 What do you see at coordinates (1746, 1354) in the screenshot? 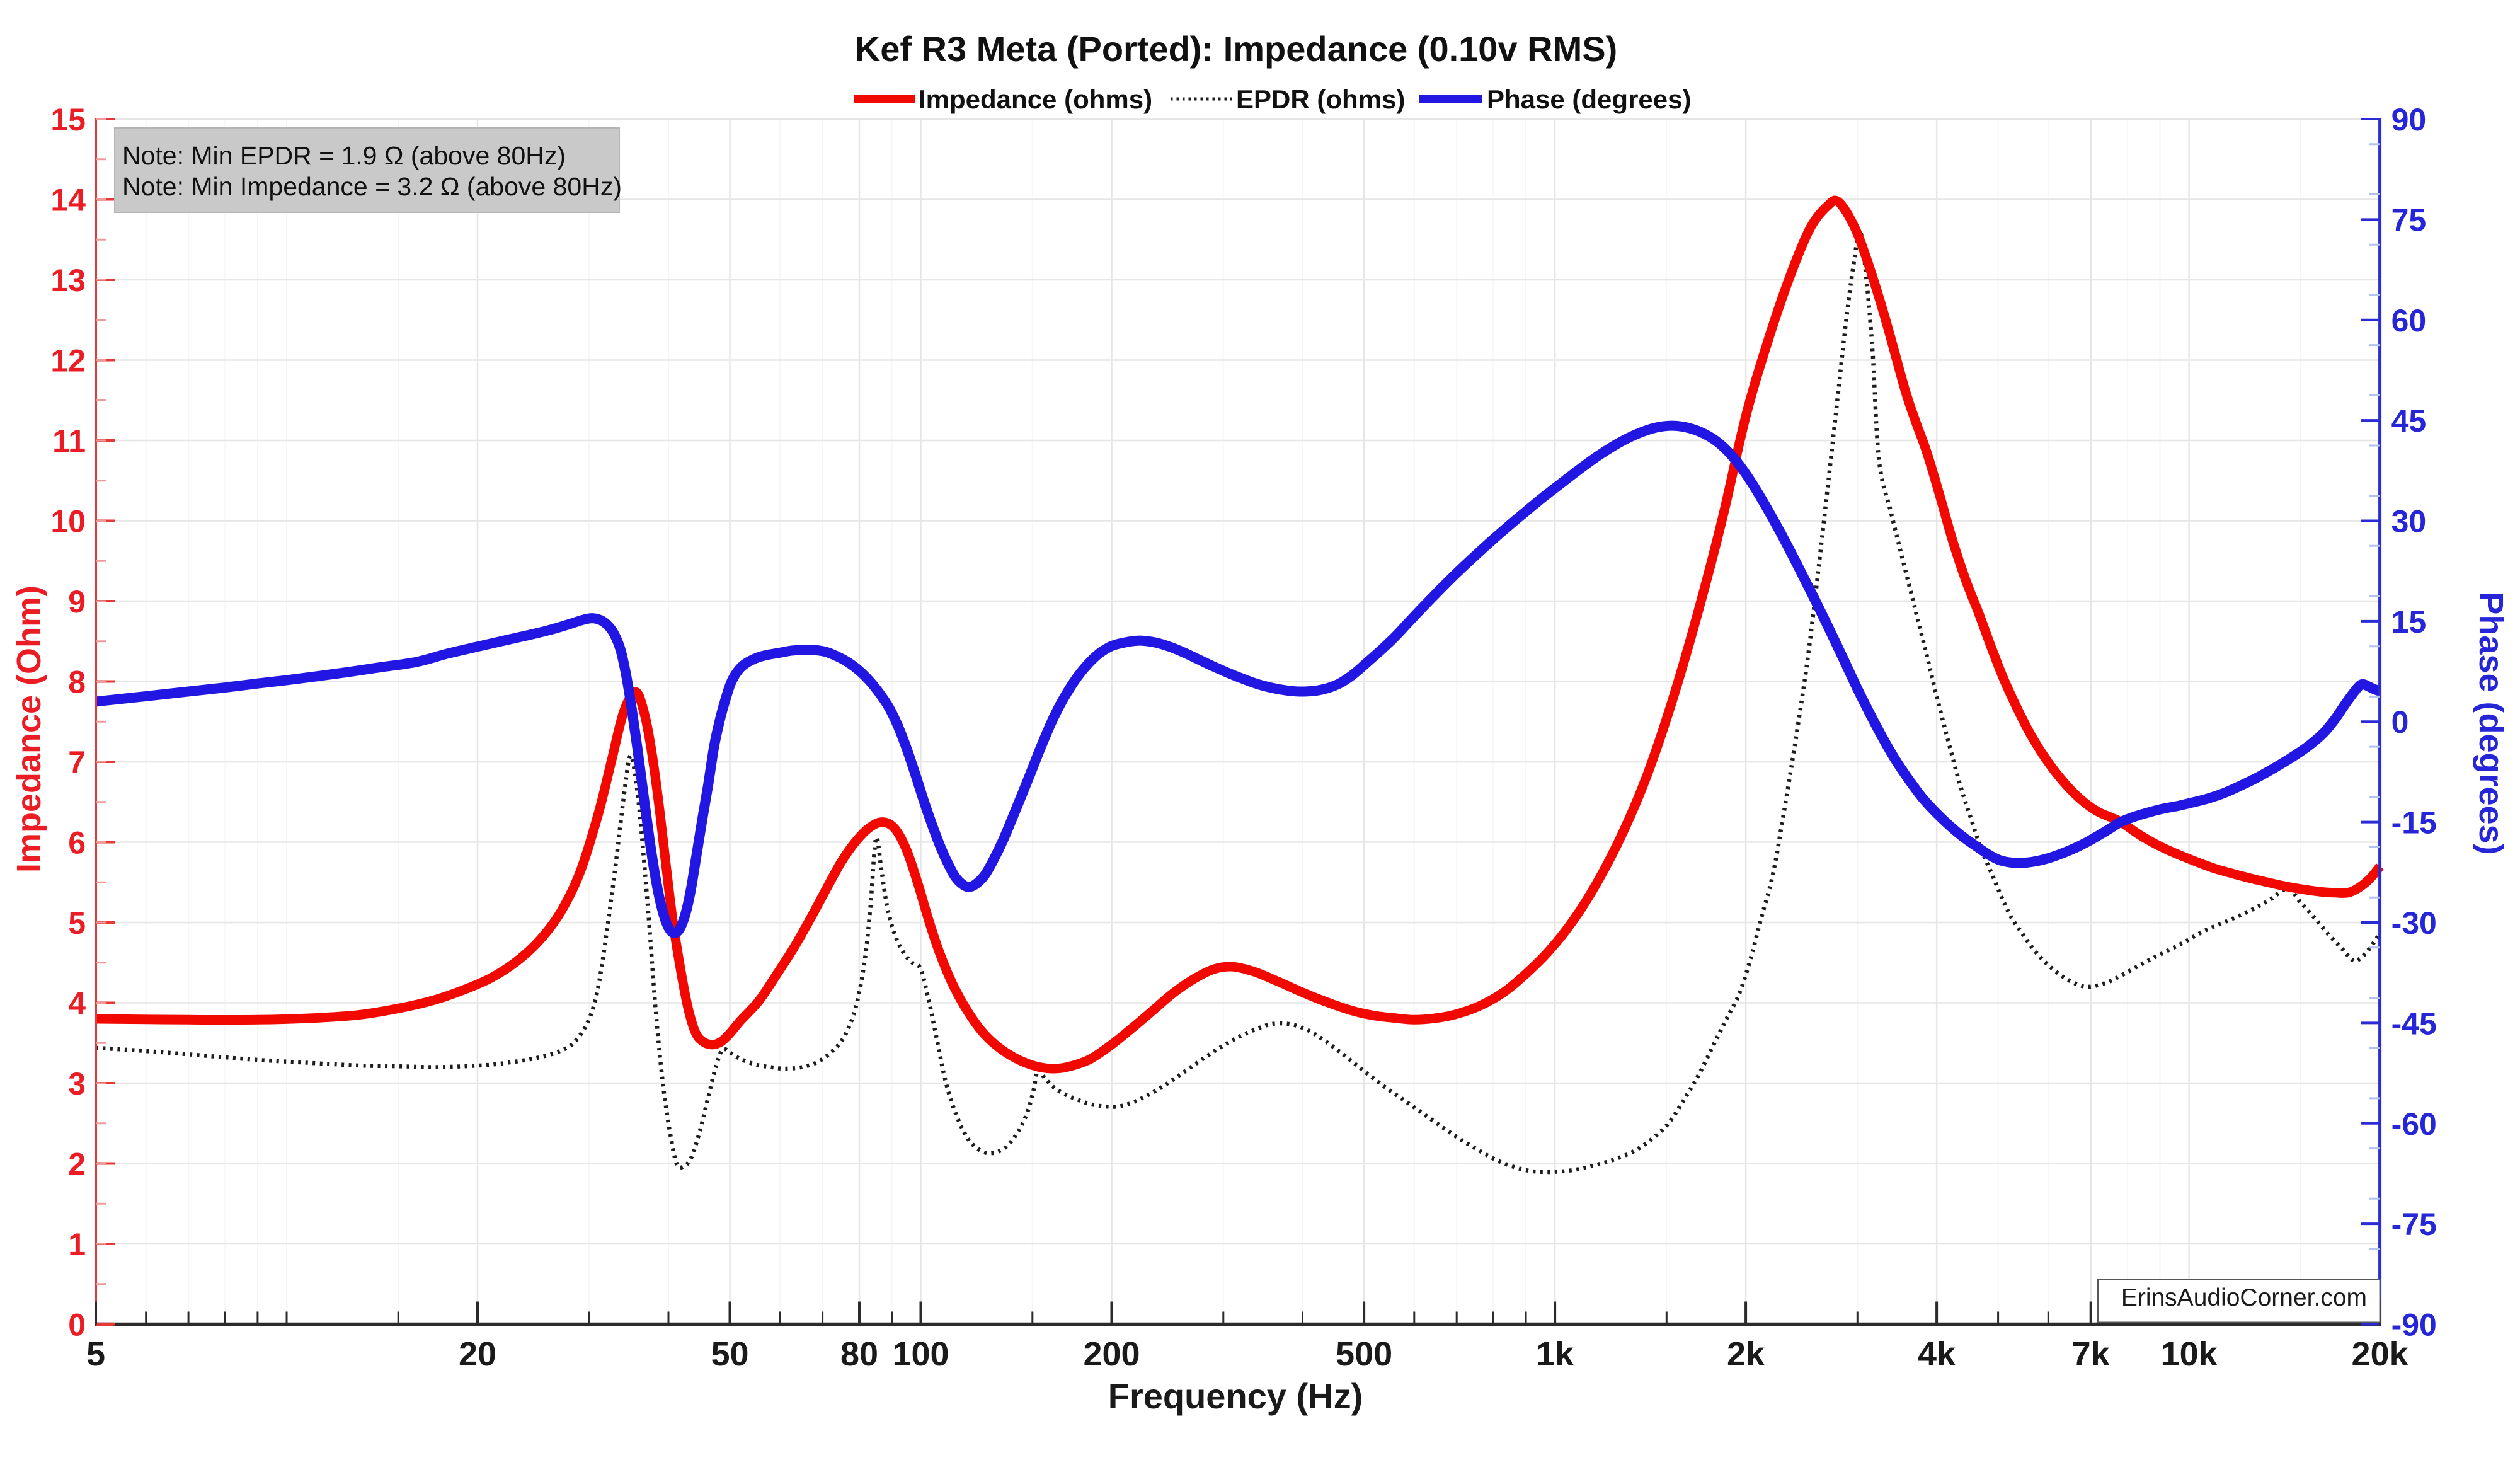
I see `svg-text: 2k` at bounding box center [1746, 1354].